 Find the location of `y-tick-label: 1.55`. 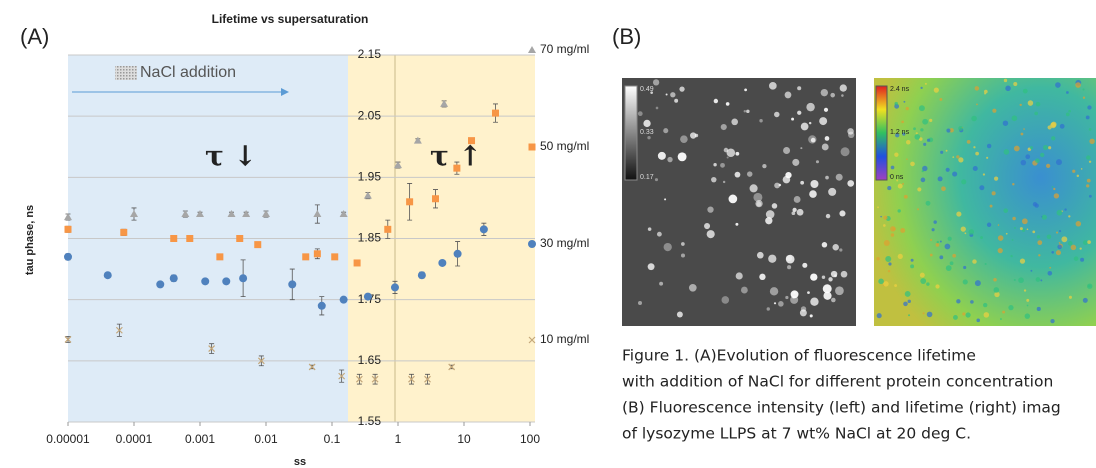

y-tick-label: 1.55 is located at coordinates (370, 421).